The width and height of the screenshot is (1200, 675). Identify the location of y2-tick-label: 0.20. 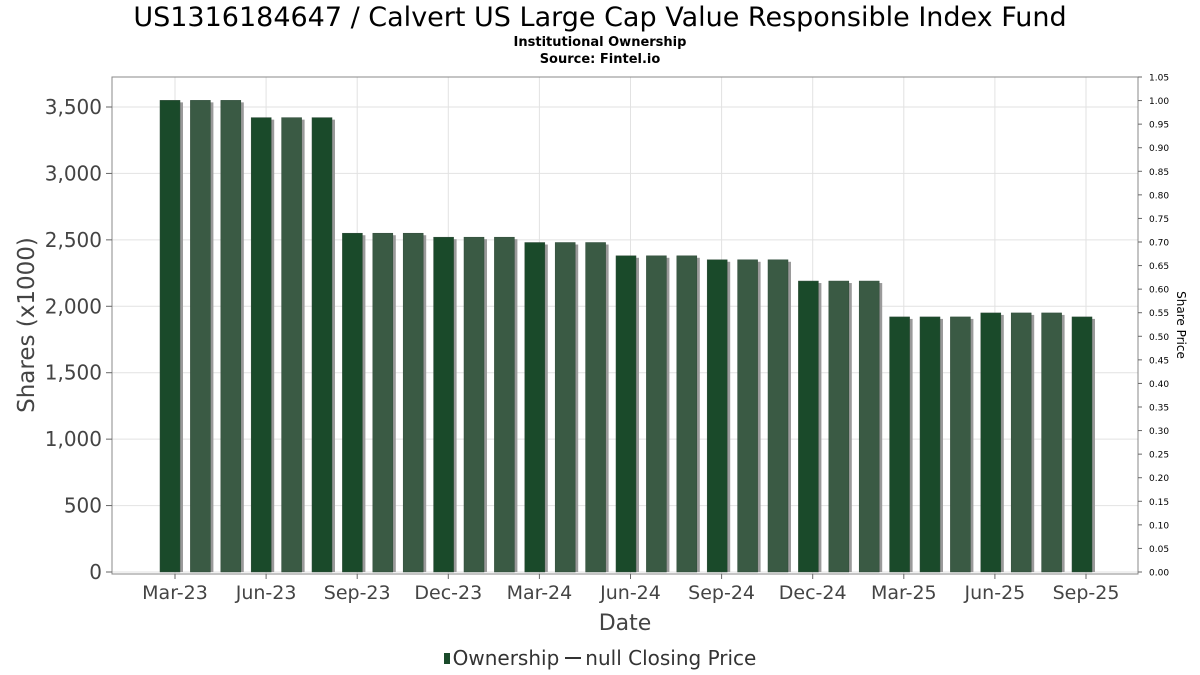
(1159, 479).